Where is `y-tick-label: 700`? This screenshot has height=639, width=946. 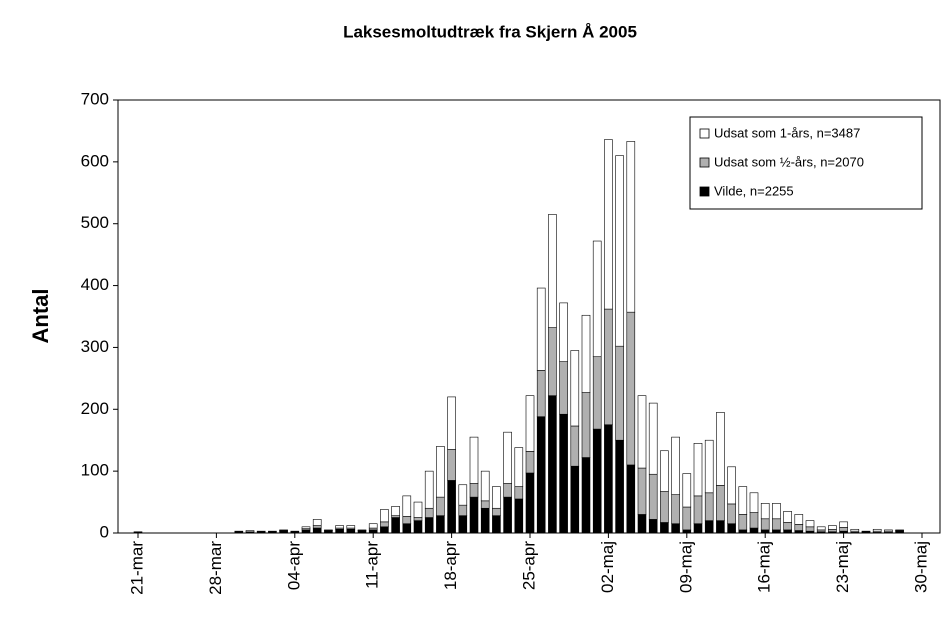 y-tick-label: 700 is located at coordinates (95, 98).